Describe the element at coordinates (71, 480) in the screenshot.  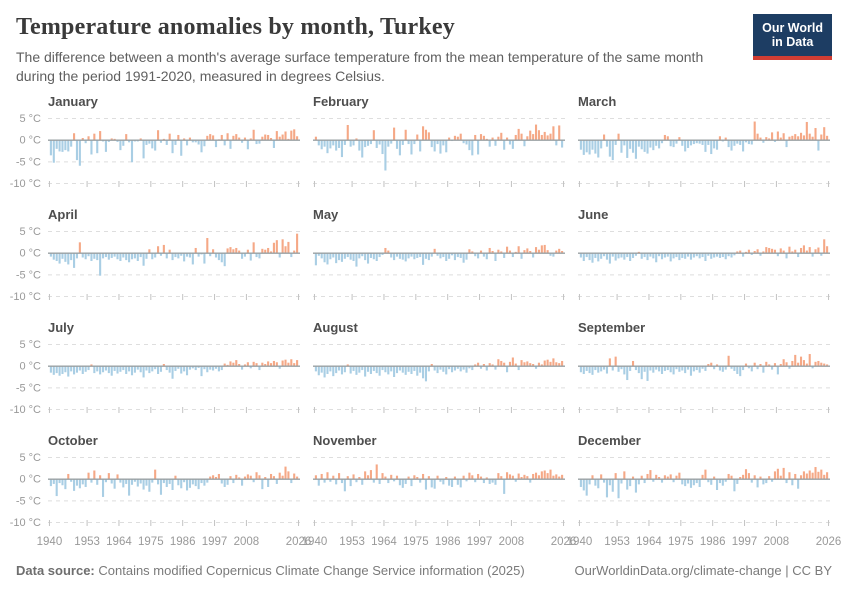
I see `bar-october-1947` at that location.